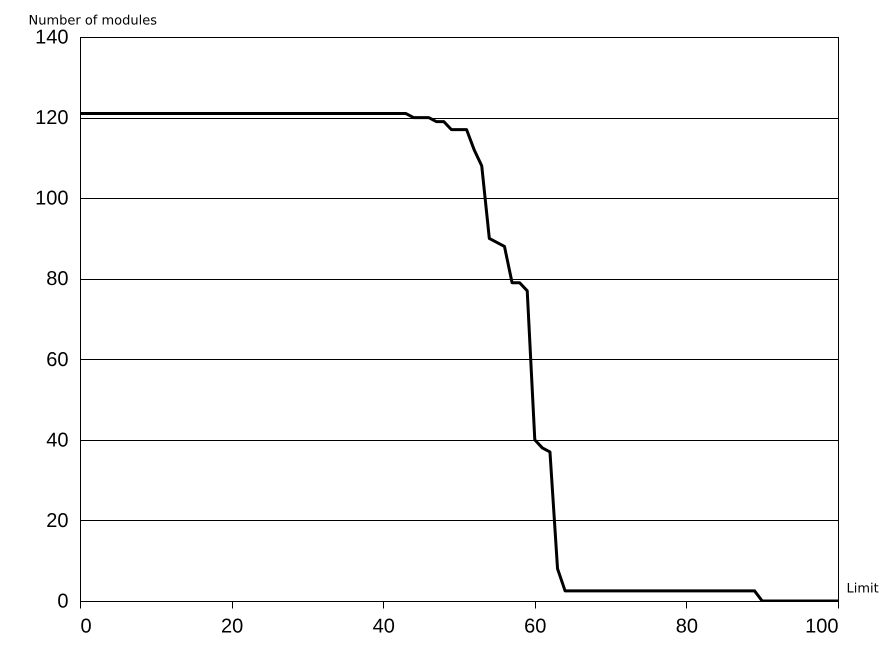  I want to click on x-tick-label: 0, so click(86, 627).